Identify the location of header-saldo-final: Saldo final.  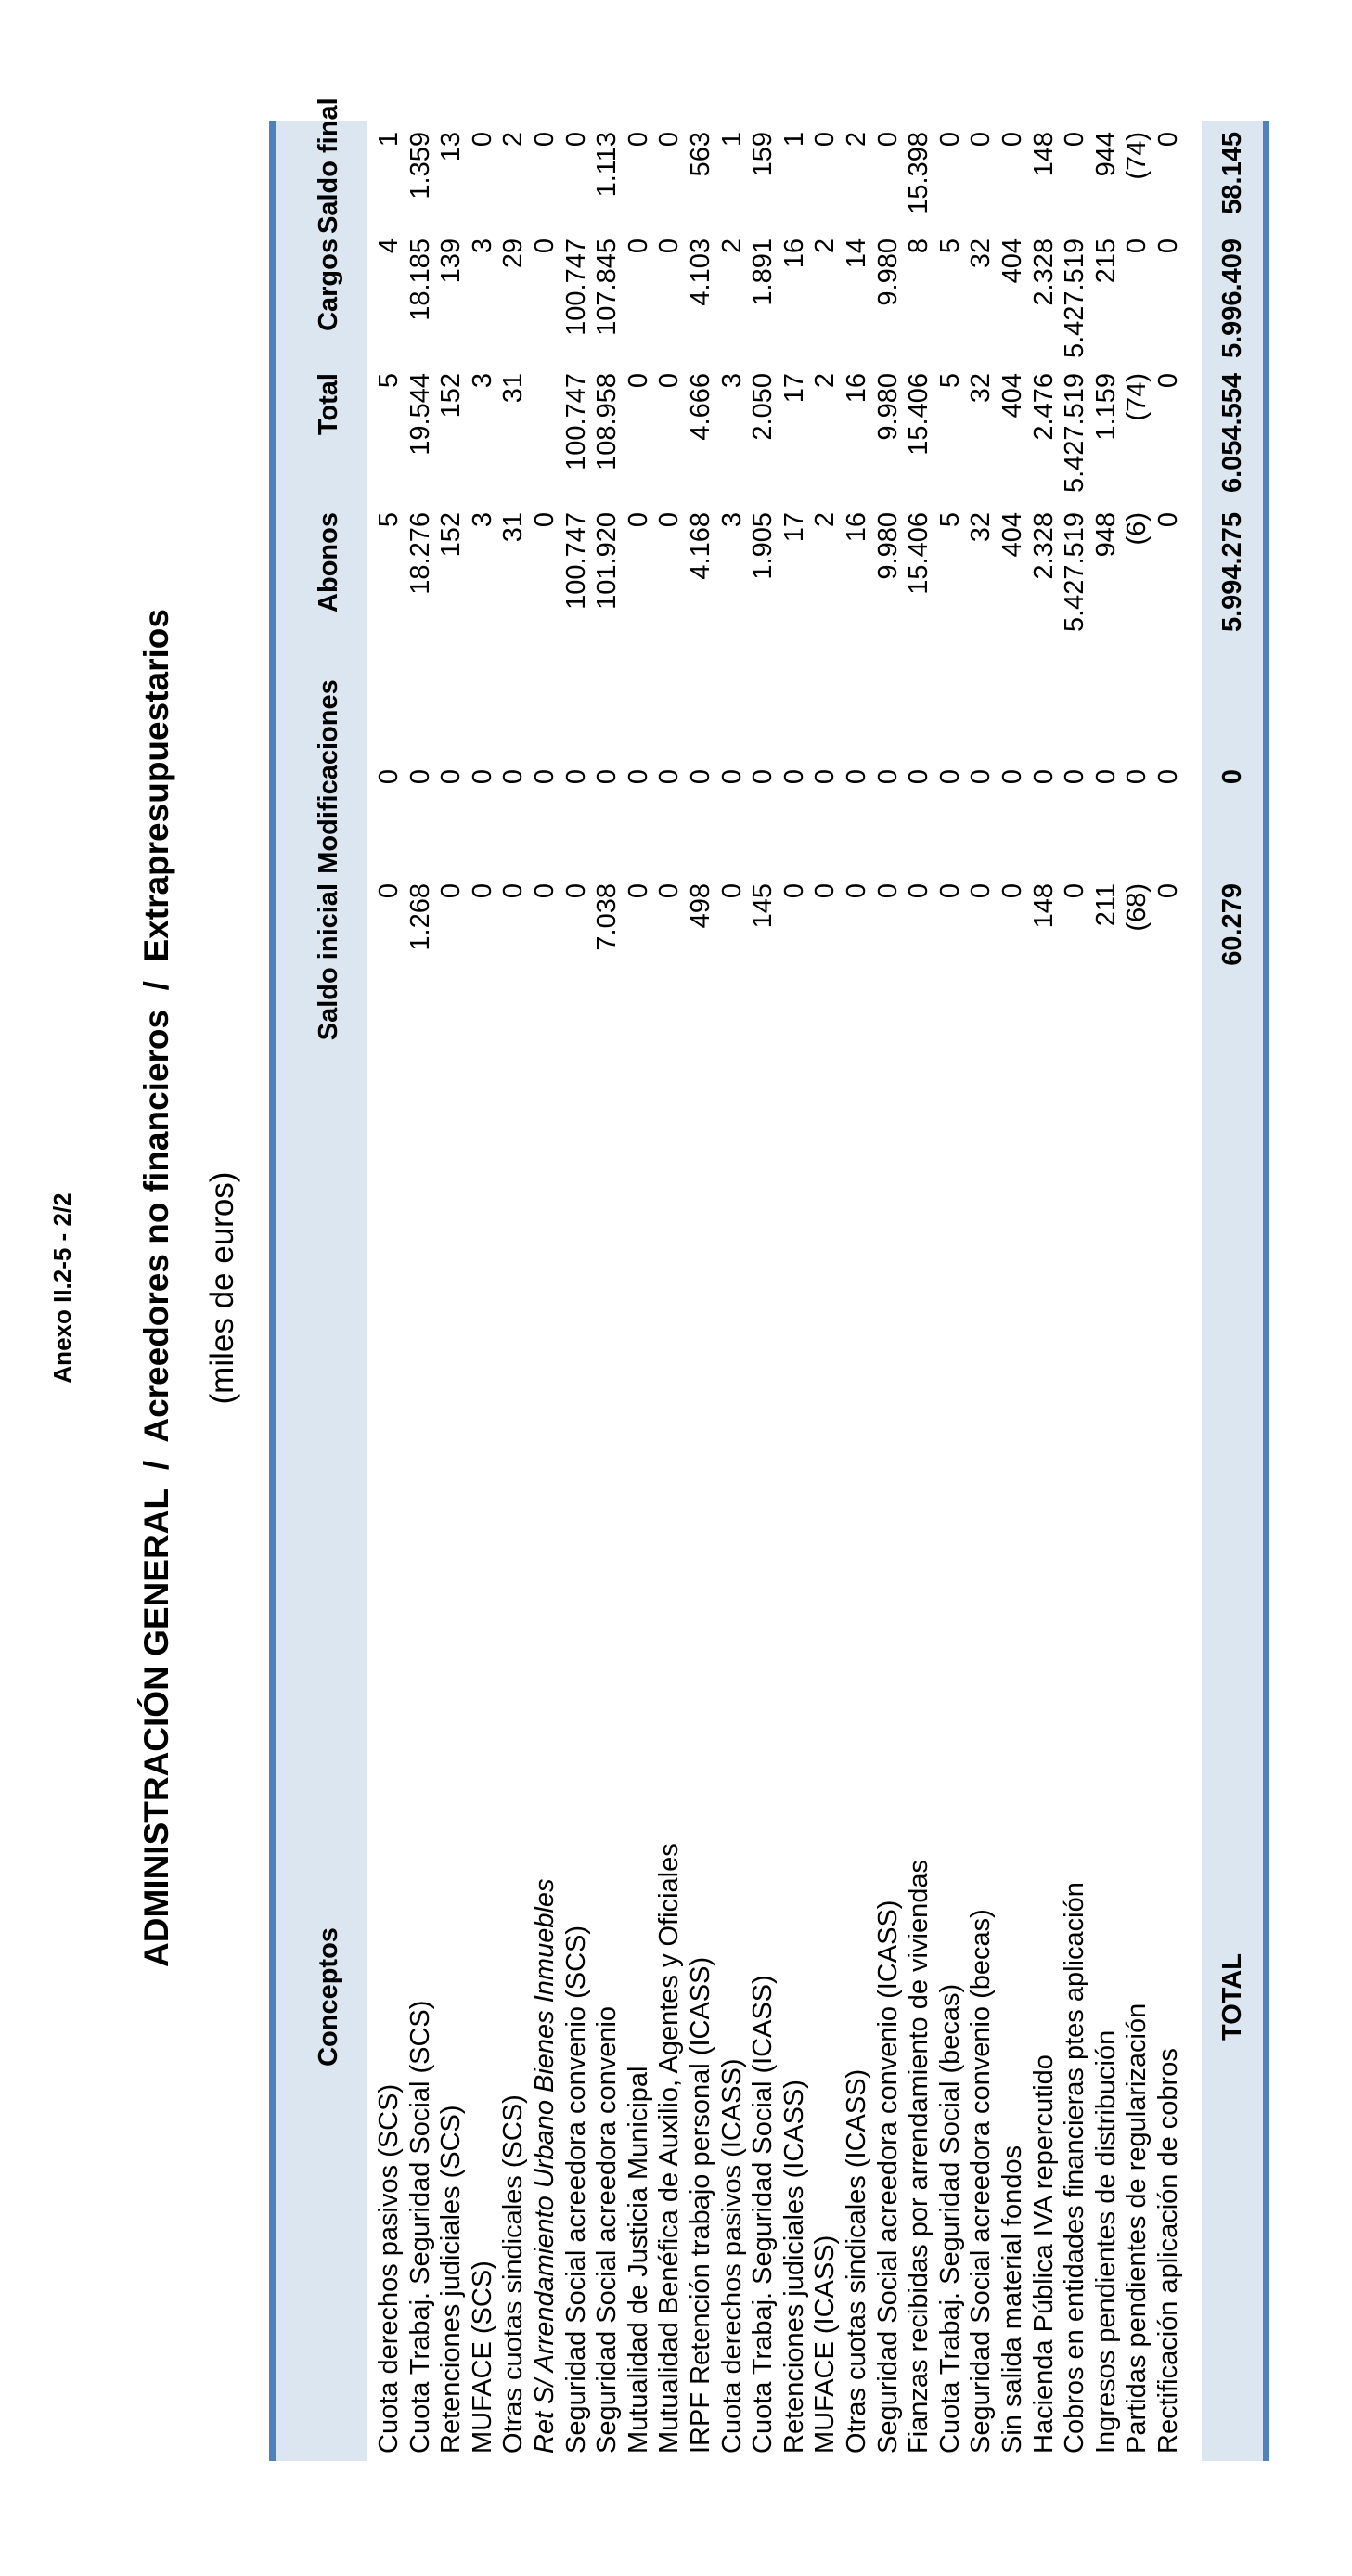
(329, 166).